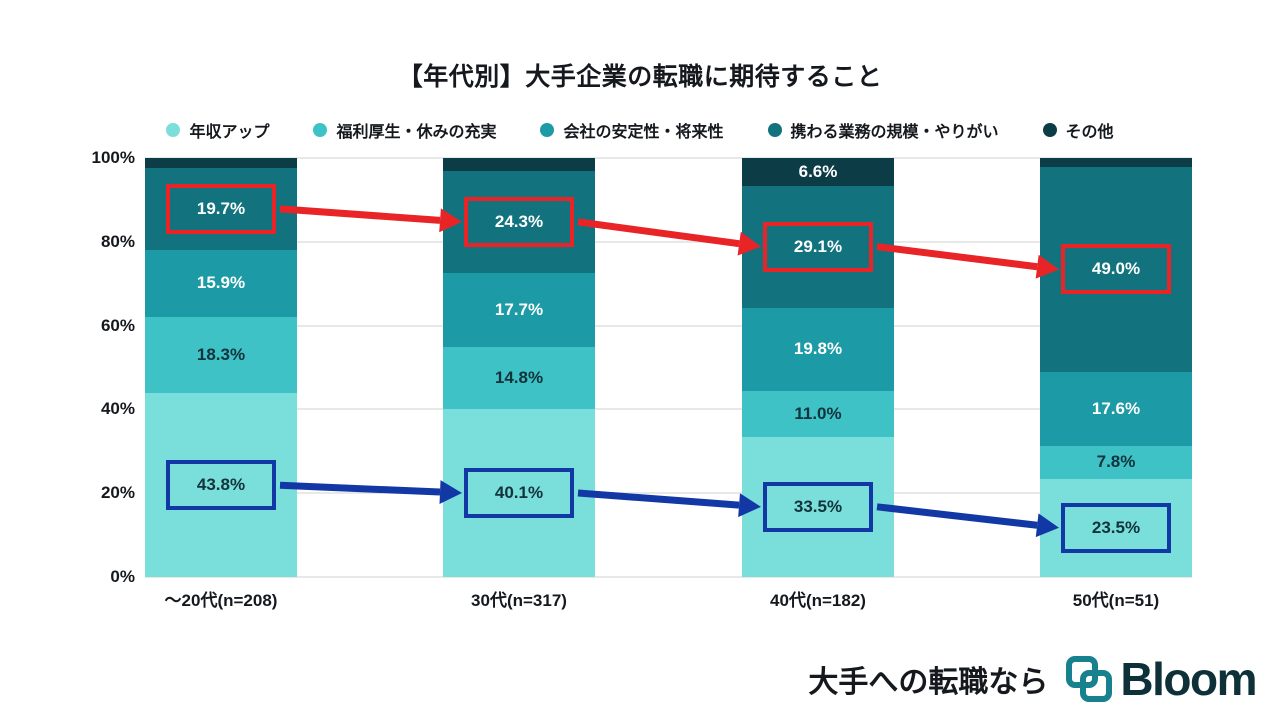 Image resolution: width=1280 pixels, height=720 pixels. I want to click on bar-segment-value: 18.3%, so click(221, 355).